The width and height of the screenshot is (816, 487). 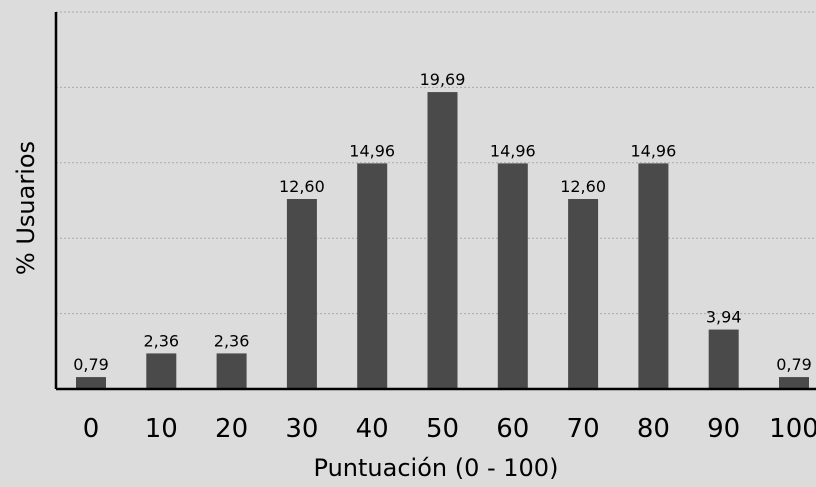 I want to click on x-tick-label-0: 0, so click(x=91, y=429).